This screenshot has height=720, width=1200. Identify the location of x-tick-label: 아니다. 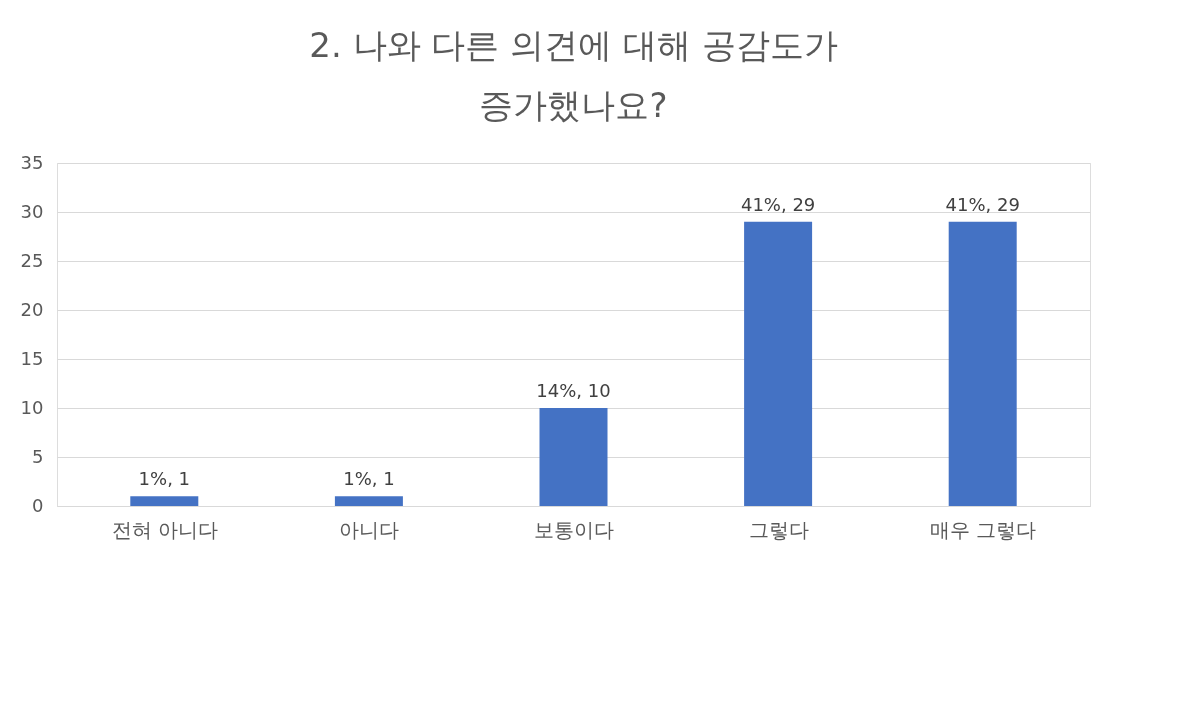
(369, 529).